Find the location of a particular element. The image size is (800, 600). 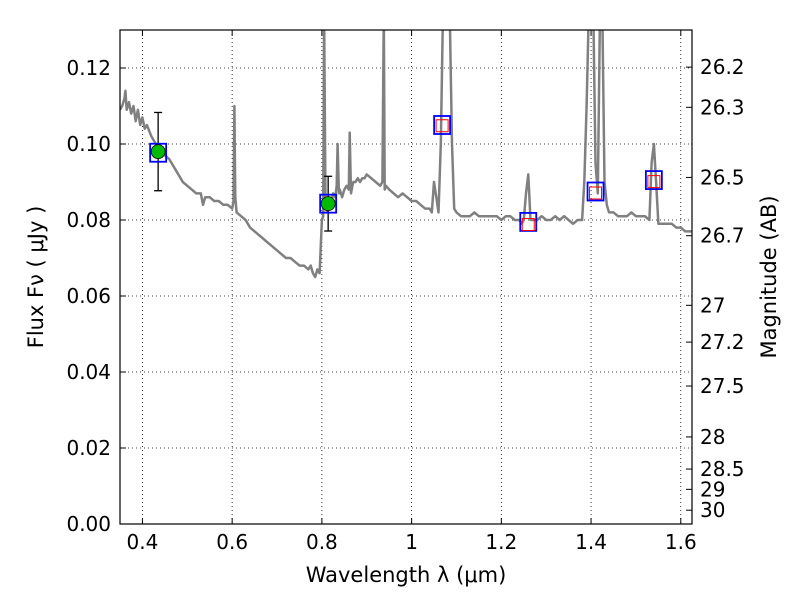

y-tick-label: 0.06 is located at coordinates (88, 296).